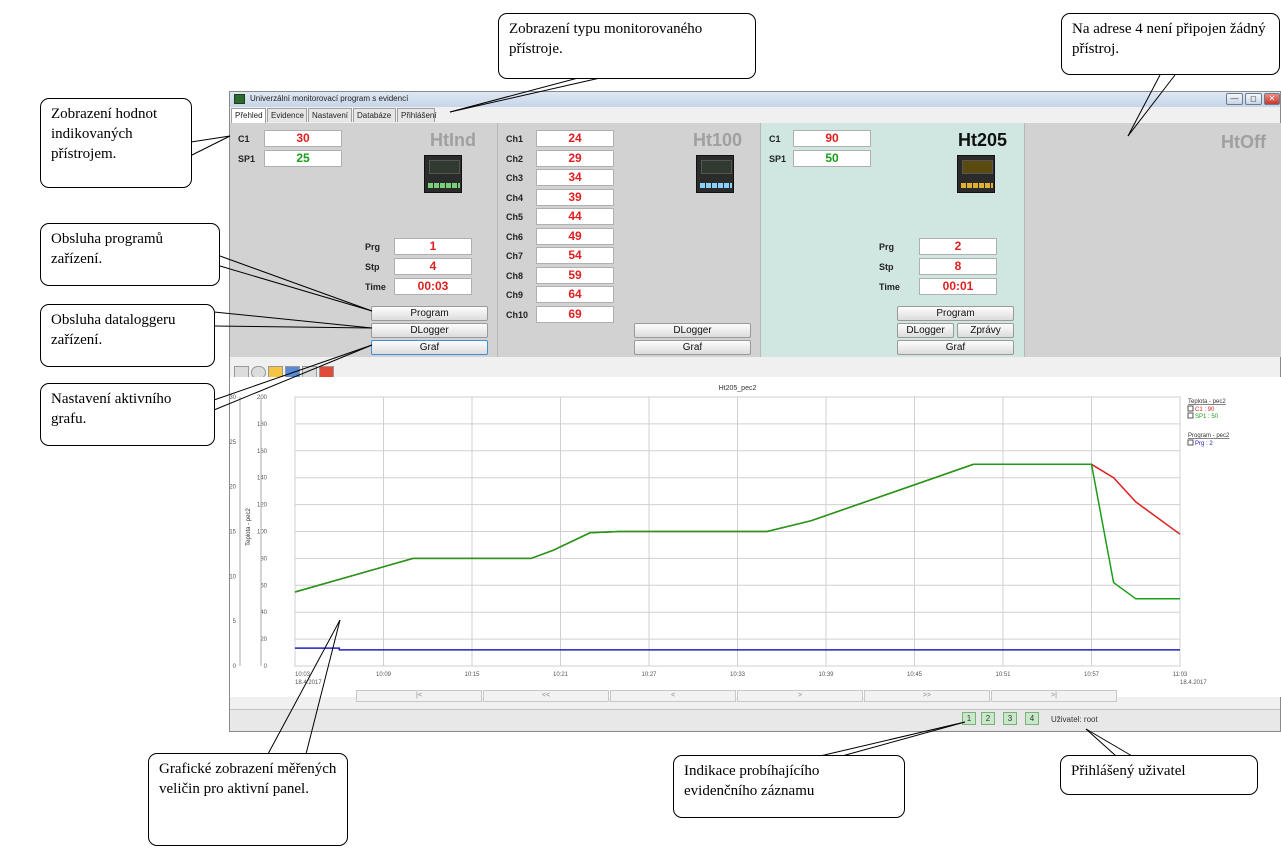 This screenshot has height=848, width=1281. Describe the element at coordinates (429, 313) in the screenshot. I see `htind-program-button: Program` at that location.